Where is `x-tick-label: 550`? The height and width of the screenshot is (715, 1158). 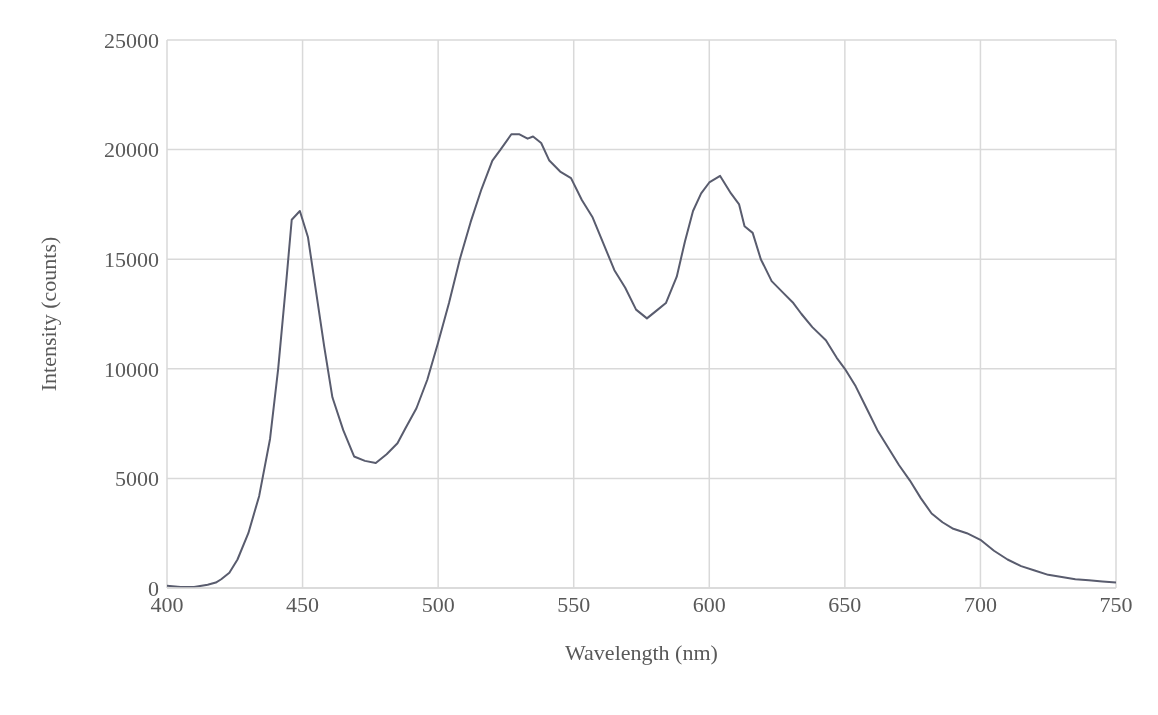 x-tick-label: 550 is located at coordinates (574, 604).